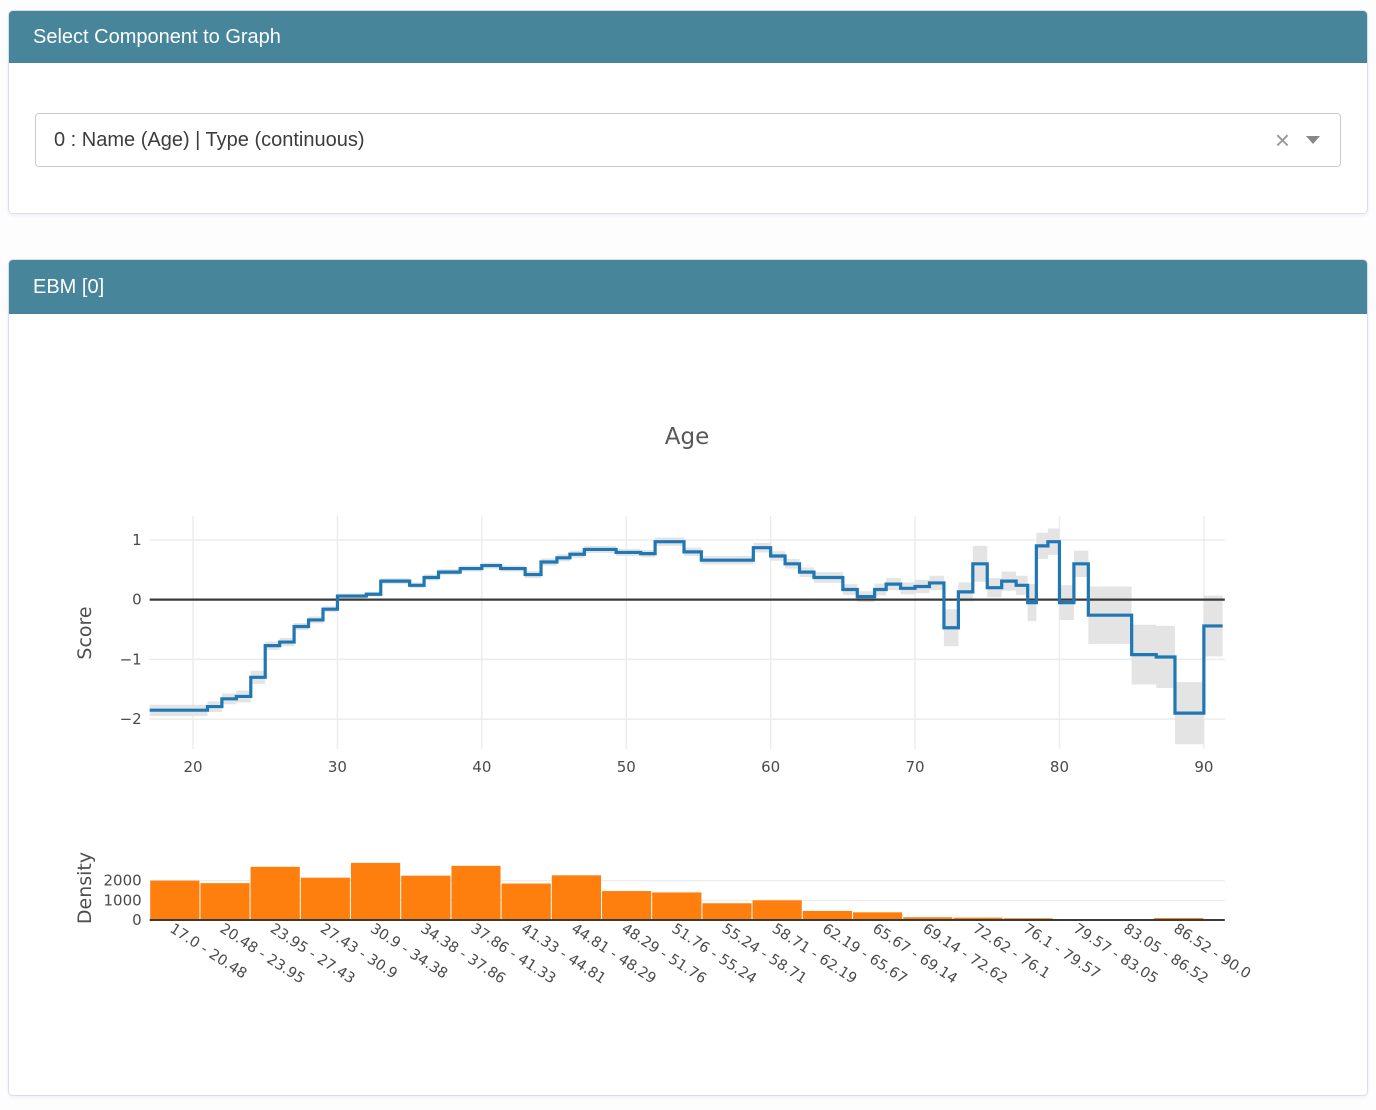 The width and height of the screenshot is (1376, 1110). What do you see at coordinates (1203, 767) in the screenshot?
I see `x-tick-label: 90` at bounding box center [1203, 767].